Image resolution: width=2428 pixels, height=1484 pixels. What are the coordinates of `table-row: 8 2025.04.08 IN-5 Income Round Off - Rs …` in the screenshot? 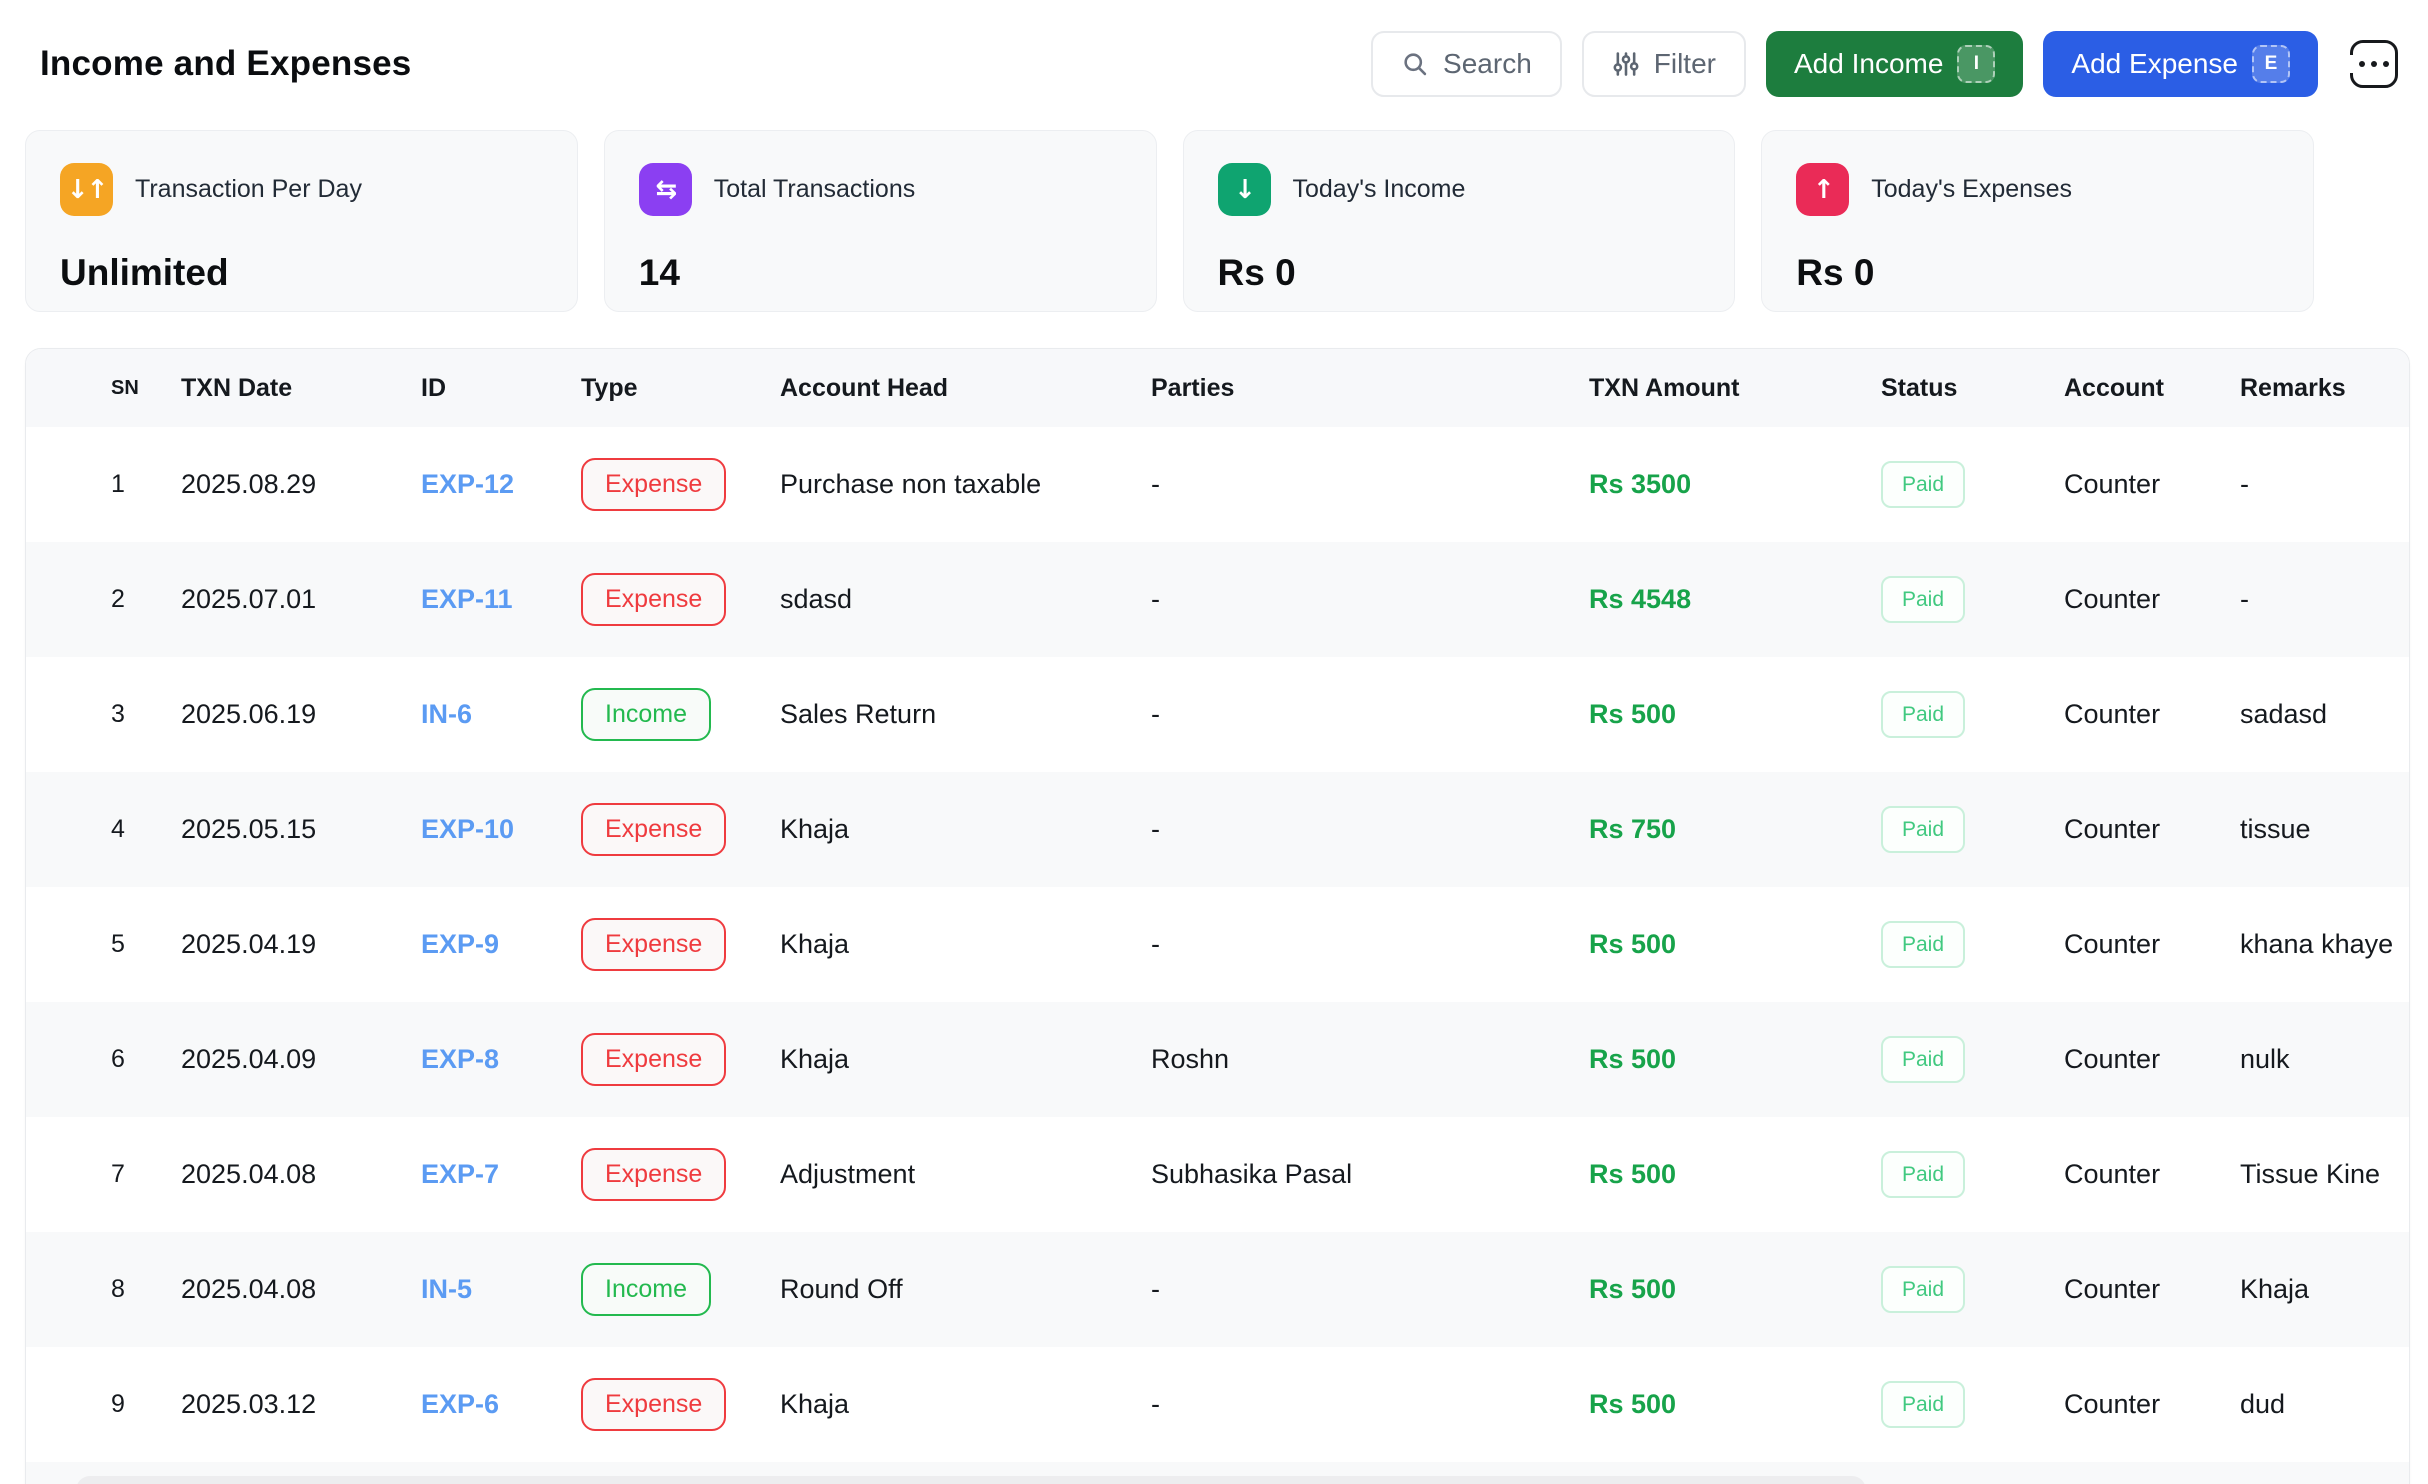 It's located at (1217, 1289).